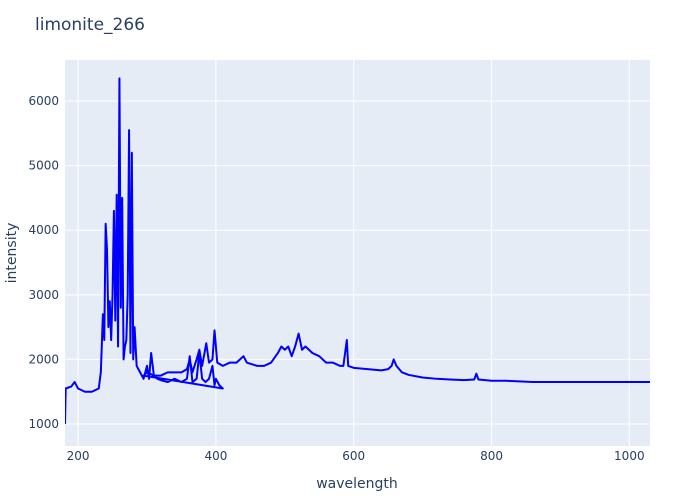 The height and width of the screenshot is (504, 700). I want to click on x-axis-title: wavelength, so click(357, 484).